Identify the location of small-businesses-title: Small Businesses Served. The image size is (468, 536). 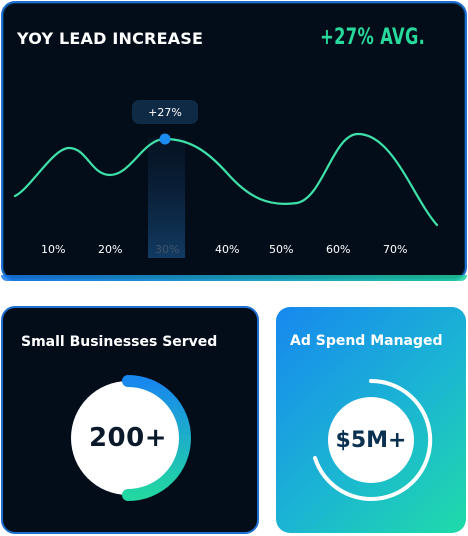
(119, 342).